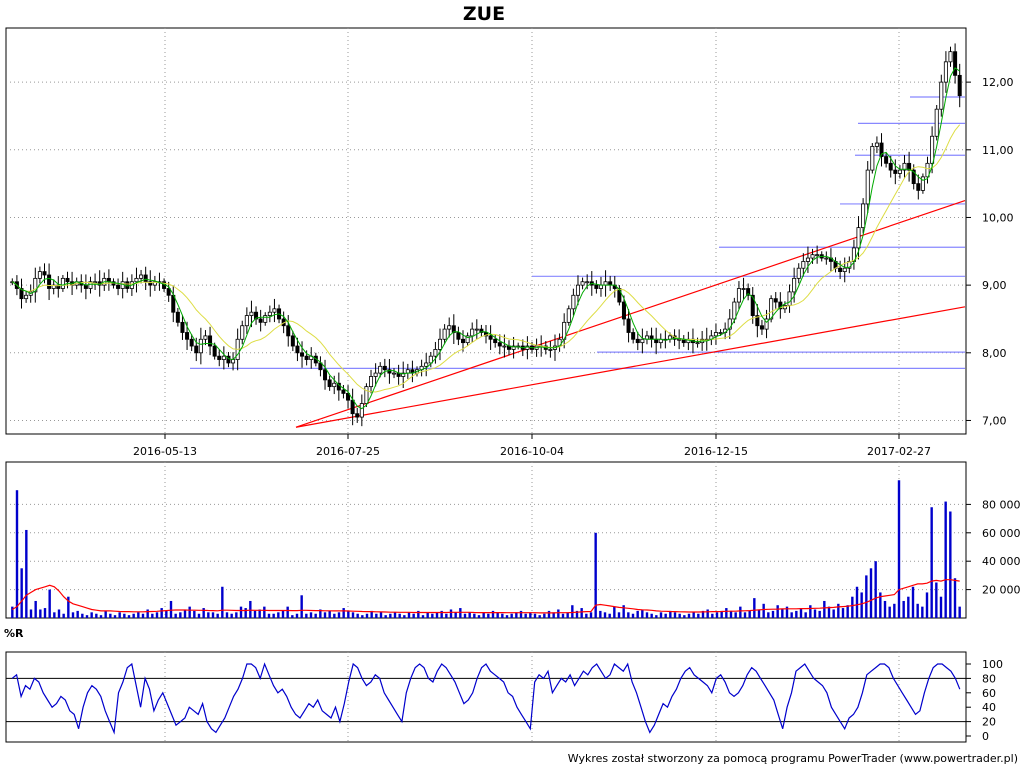  I want to click on indicator-panel-frame, so click(486, 697).